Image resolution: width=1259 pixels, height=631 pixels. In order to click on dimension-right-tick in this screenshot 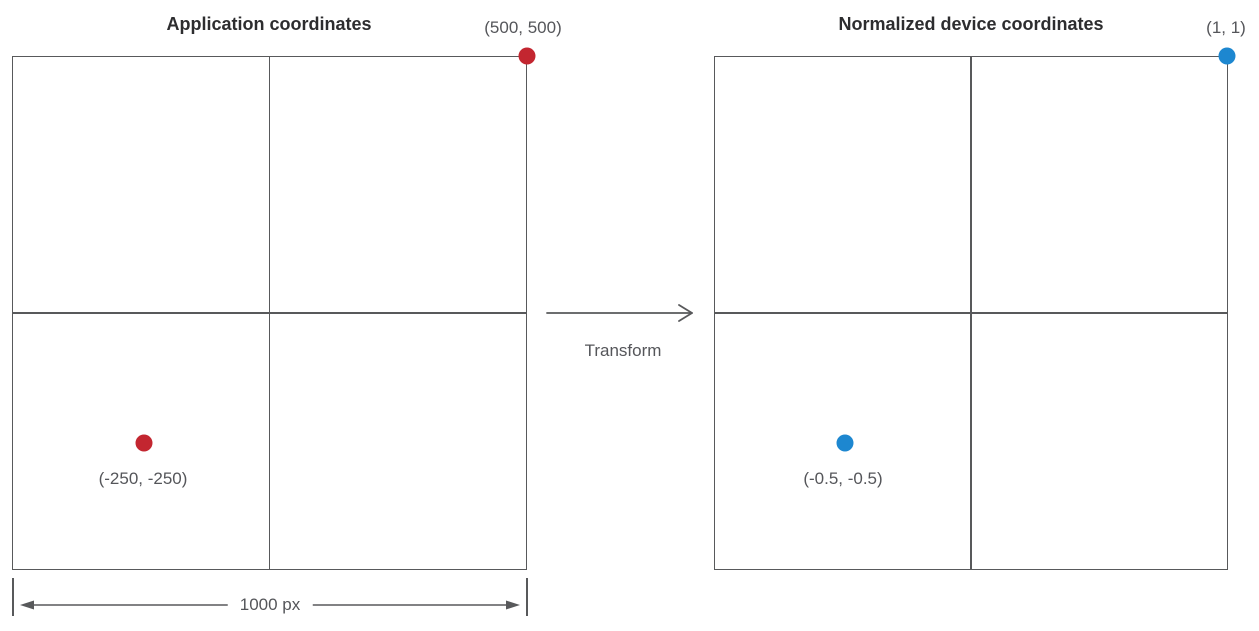, I will do `click(527, 597)`.